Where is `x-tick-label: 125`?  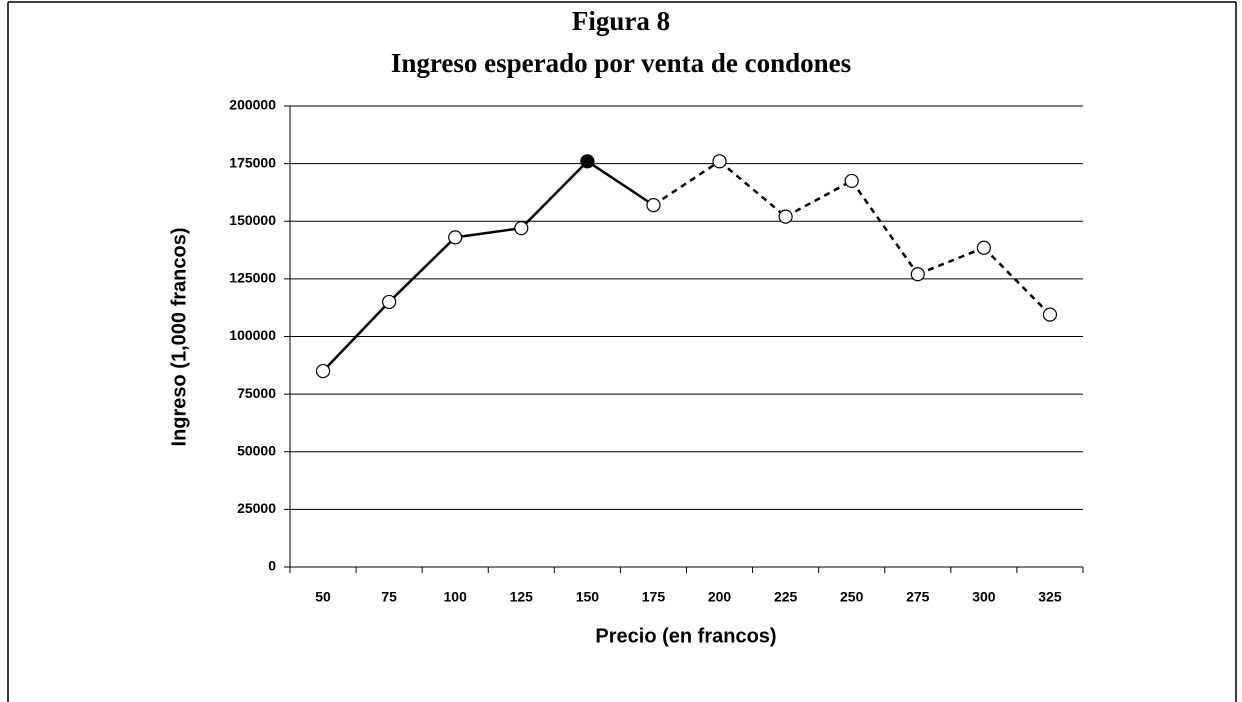 x-tick-label: 125 is located at coordinates (522, 597).